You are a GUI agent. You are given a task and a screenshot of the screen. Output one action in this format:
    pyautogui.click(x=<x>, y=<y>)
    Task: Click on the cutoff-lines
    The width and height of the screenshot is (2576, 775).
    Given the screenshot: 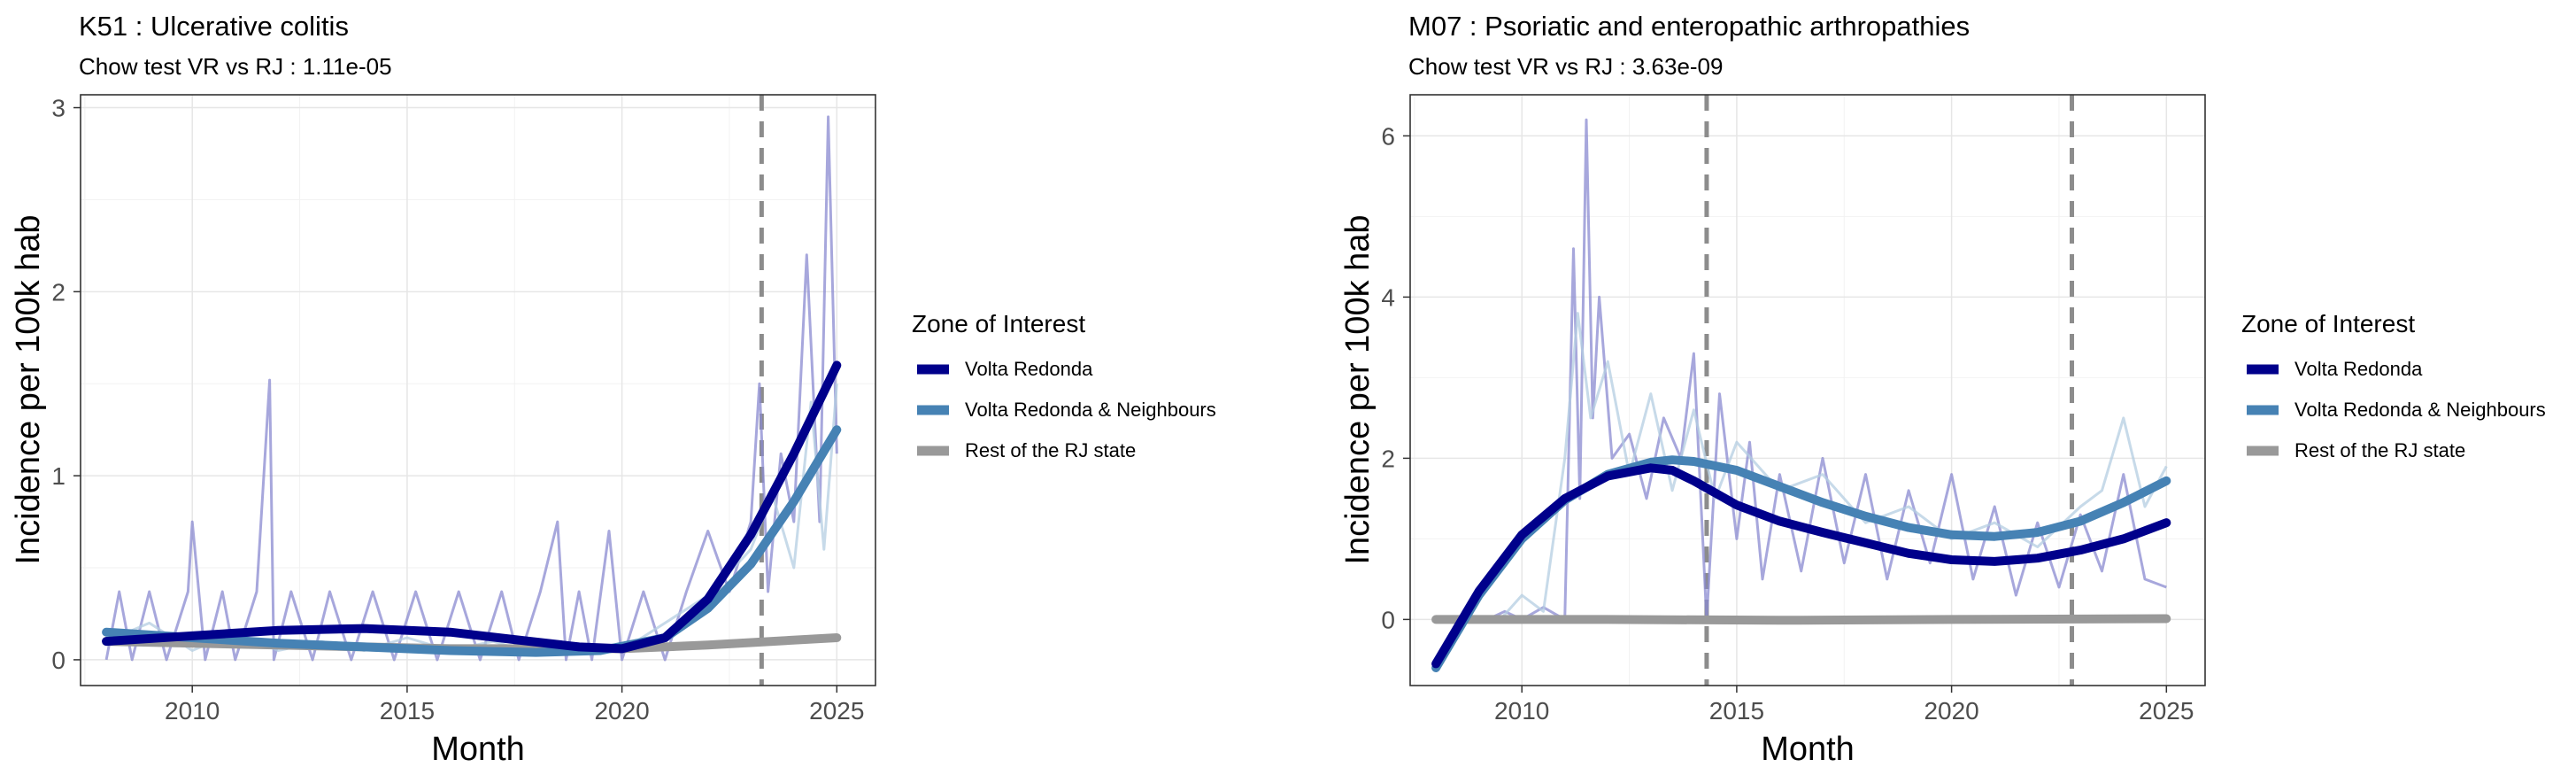 What is the action you would take?
    pyautogui.click(x=1889, y=390)
    